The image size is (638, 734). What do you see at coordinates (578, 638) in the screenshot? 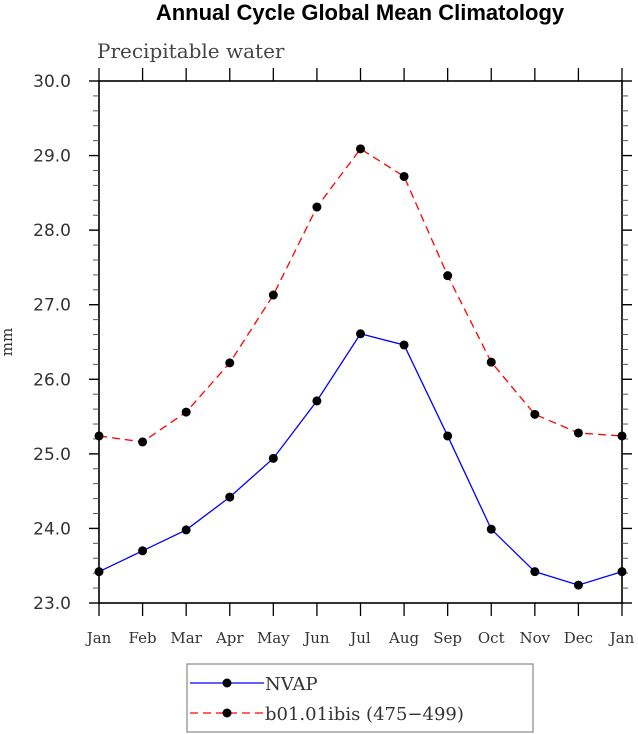
I see `x-tick-label: Dec` at bounding box center [578, 638].